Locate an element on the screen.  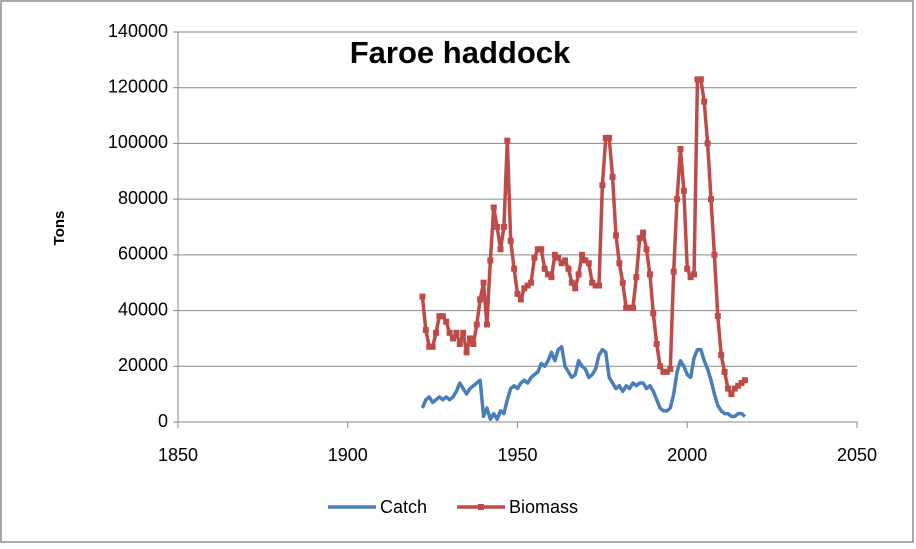
x-tick-label: 1900 is located at coordinates (348, 455).